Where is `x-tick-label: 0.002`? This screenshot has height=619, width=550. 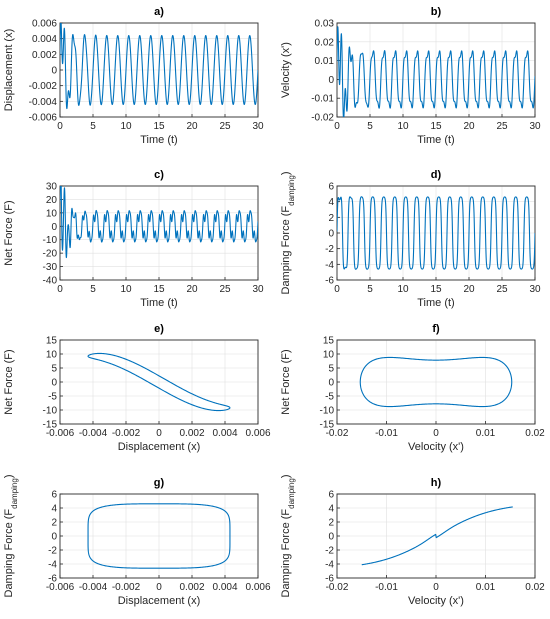
x-tick-label: 0.002 is located at coordinates (191, 433).